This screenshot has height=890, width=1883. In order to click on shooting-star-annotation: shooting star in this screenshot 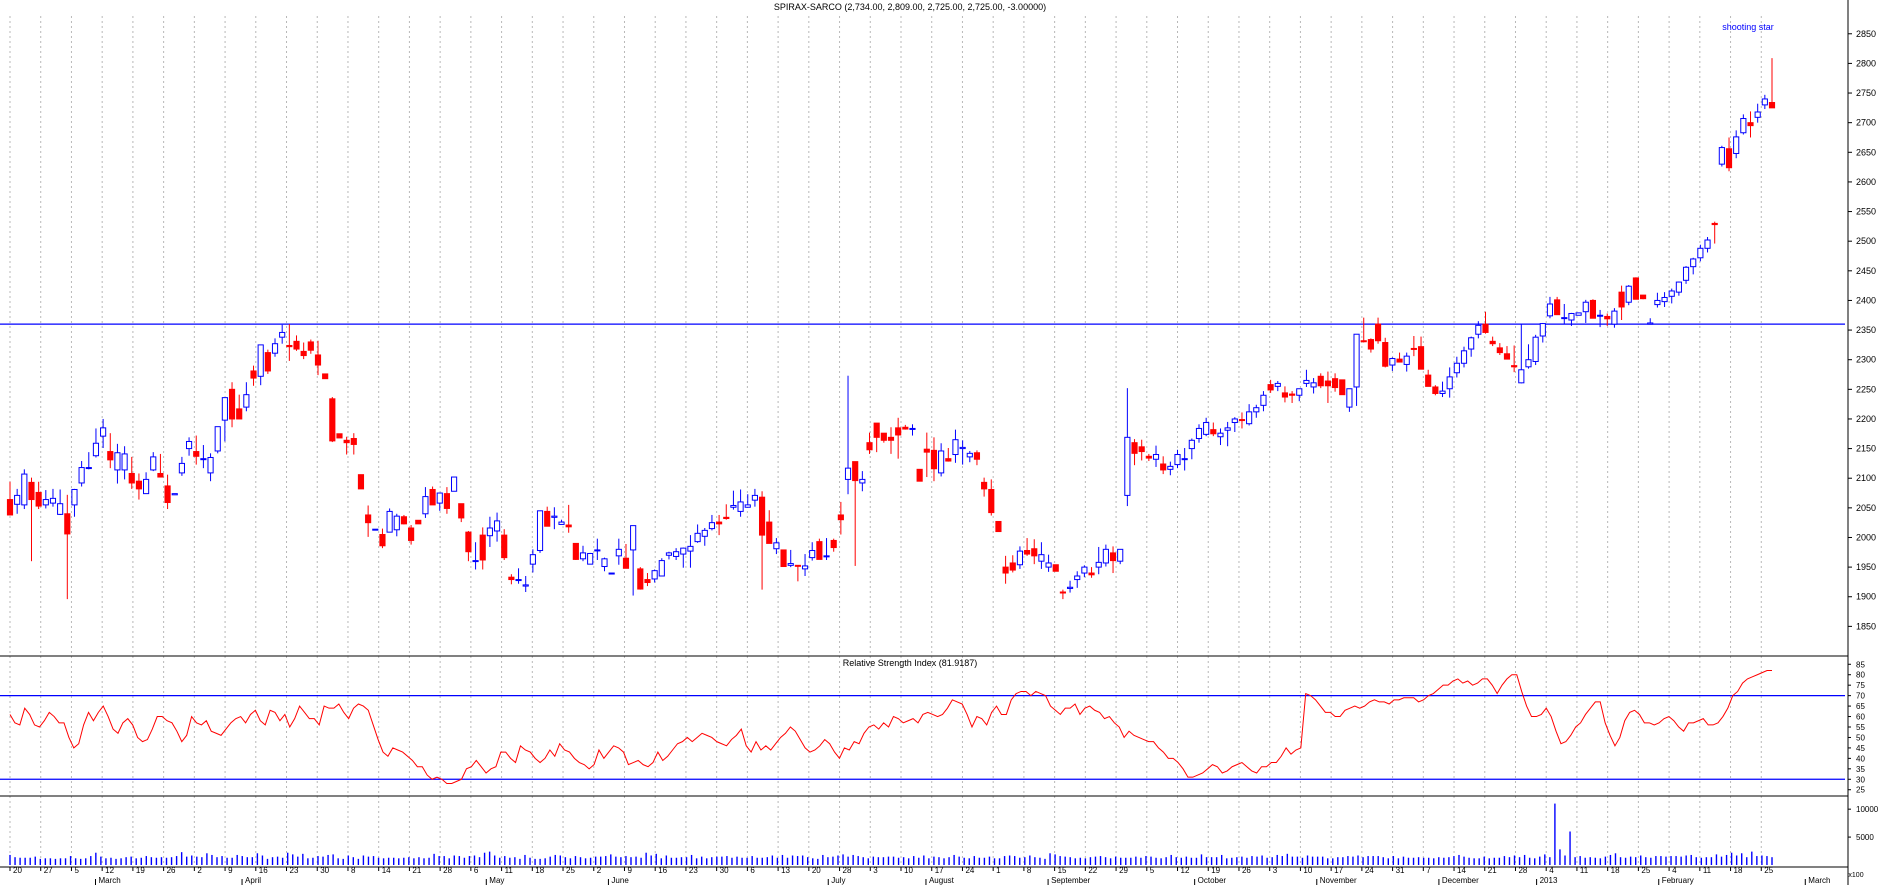, I will do `click(1748, 27)`.